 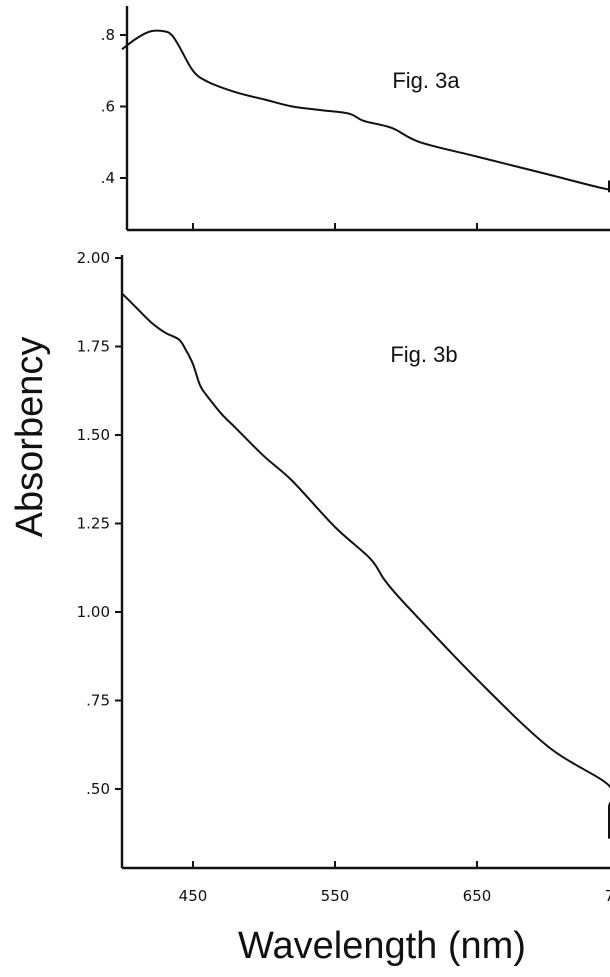 I want to click on y-tick-label-b: 1.75, so click(x=93, y=347).